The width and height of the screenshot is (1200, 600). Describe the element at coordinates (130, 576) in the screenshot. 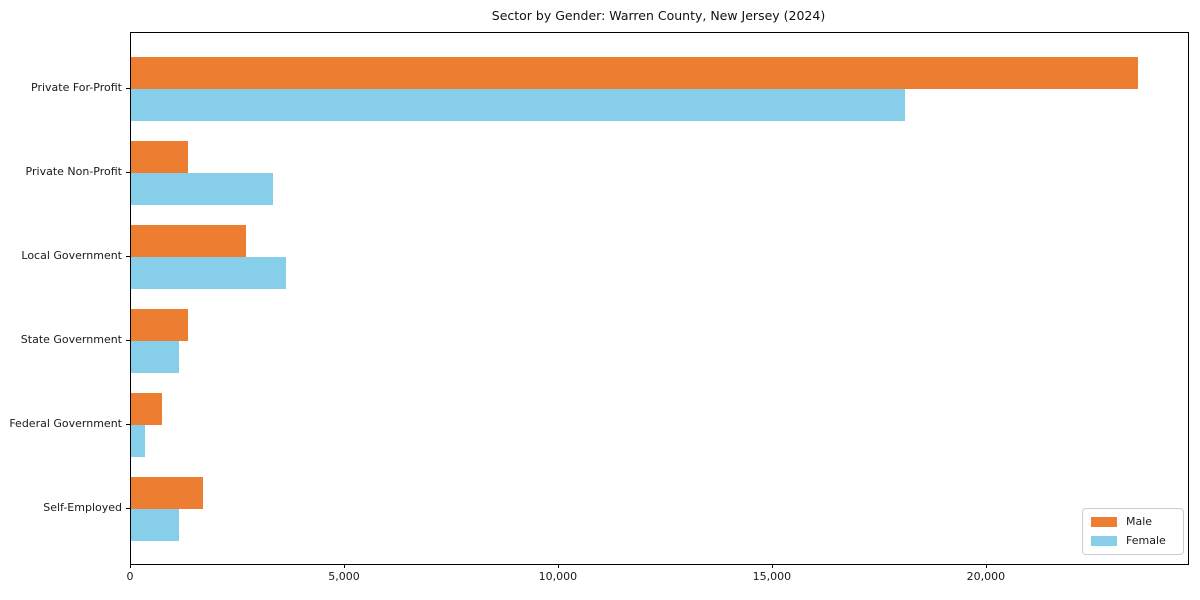

I see `x-tick-label: 0` at that location.